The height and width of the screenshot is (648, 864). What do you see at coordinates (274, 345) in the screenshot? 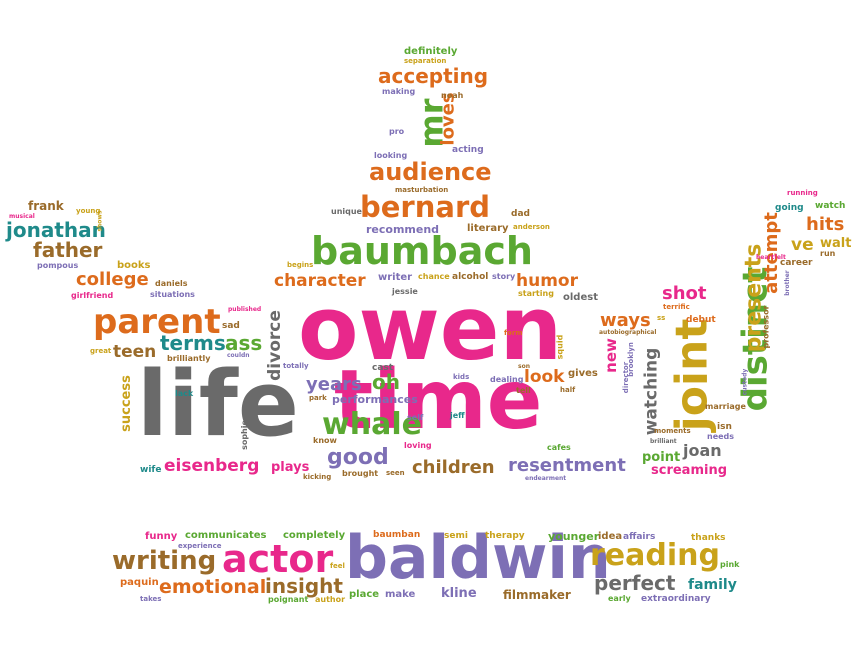
I see `word: divorce` at bounding box center [274, 345].